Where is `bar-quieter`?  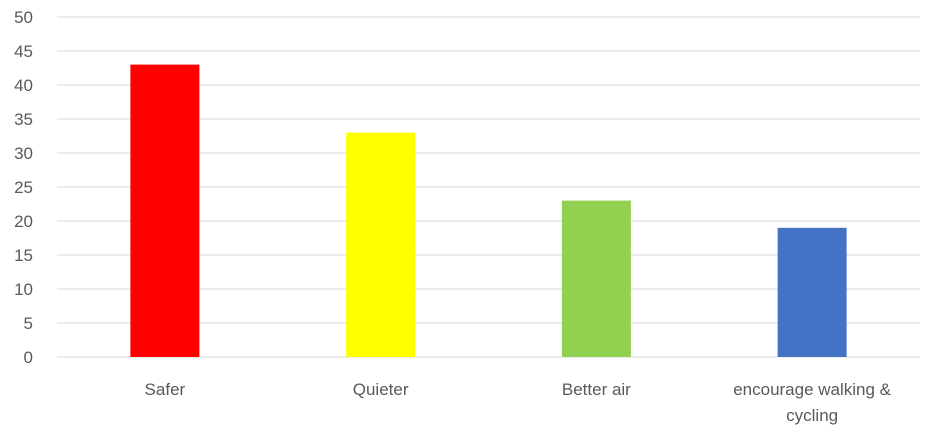 bar-quieter is located at coordinates (381, 244).